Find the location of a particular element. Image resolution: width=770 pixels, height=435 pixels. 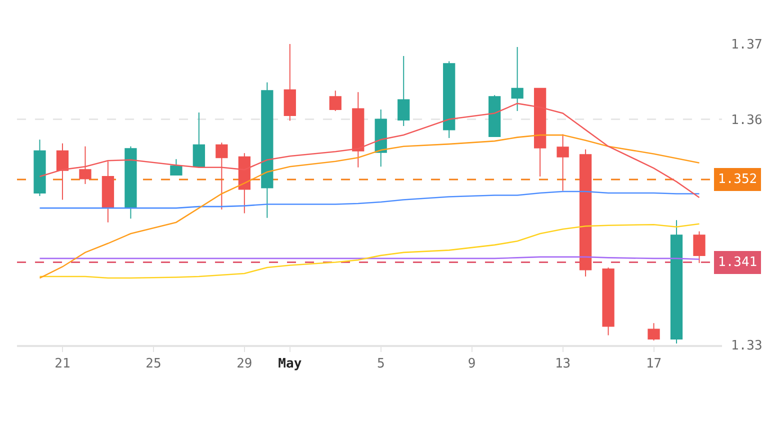

x-tick-label: 25 is located at coordinates (154, 364).